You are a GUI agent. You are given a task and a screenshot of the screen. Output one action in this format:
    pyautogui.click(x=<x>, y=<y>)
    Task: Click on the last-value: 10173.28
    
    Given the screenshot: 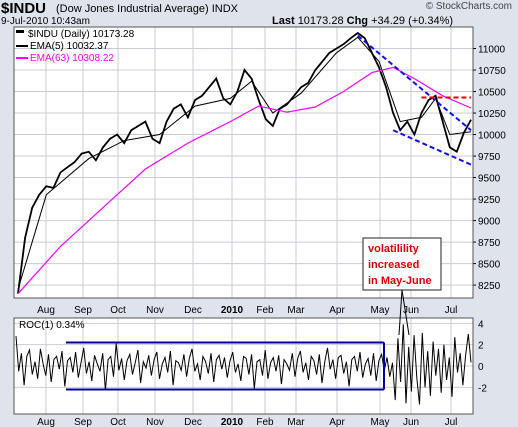 What is the action you would take?
    pyautogui.click(x=320, y=21)
    